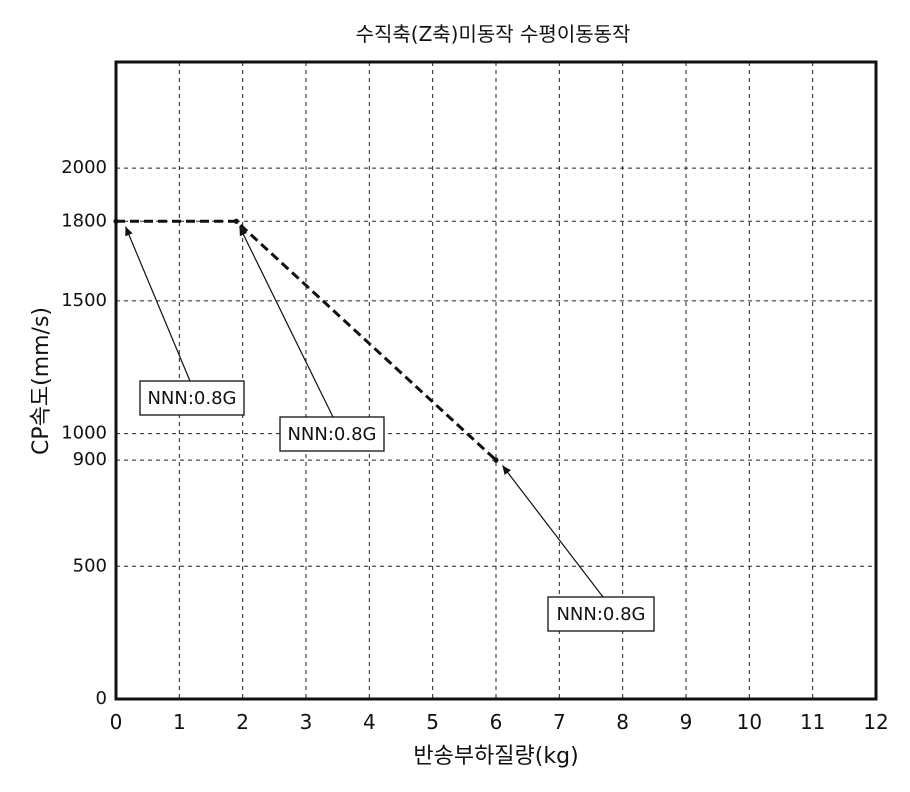 This screenshot has width=910, height=792. I want to click on y-tick-label: 1000, so click(84, 433).